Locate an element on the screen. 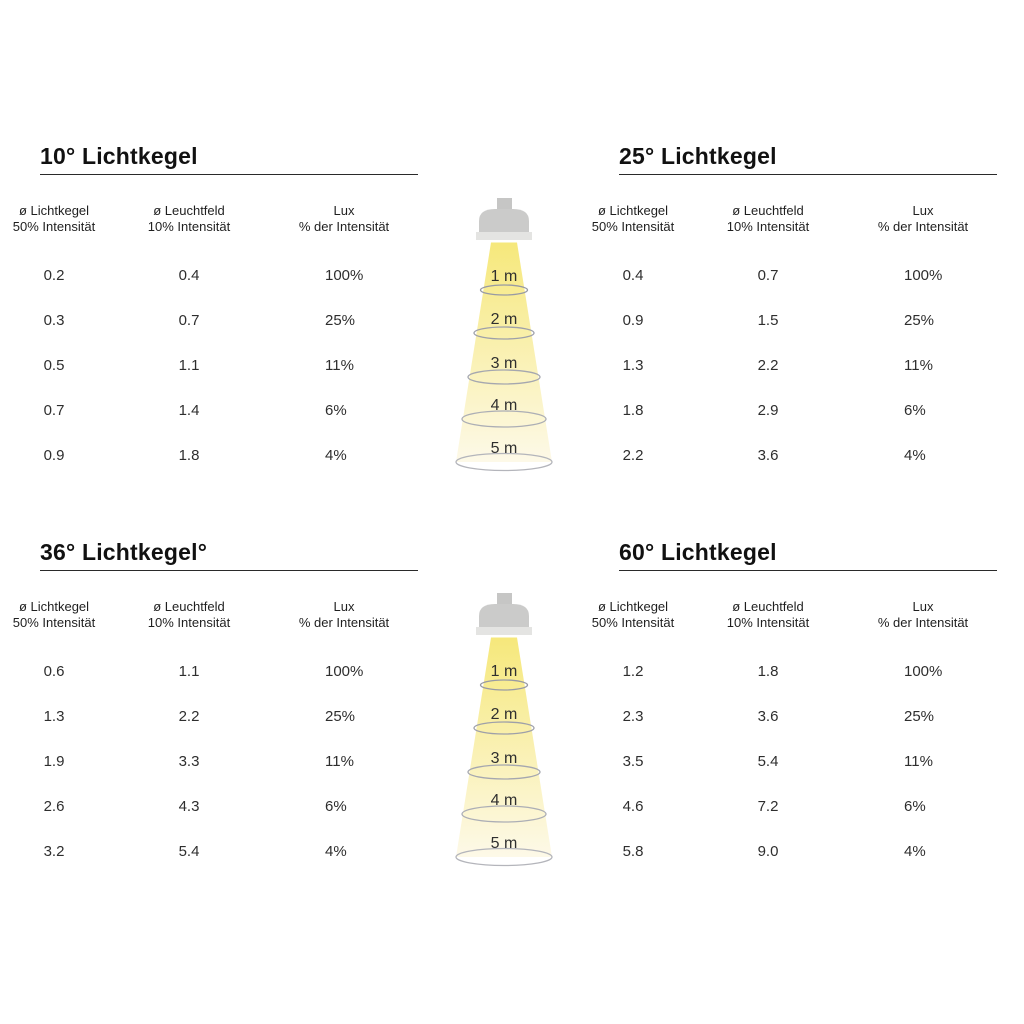 The width and height of the screenshot is (1024, 1024). cell-leuchtfeld: 4.3 is located at coordinates (189, 806).